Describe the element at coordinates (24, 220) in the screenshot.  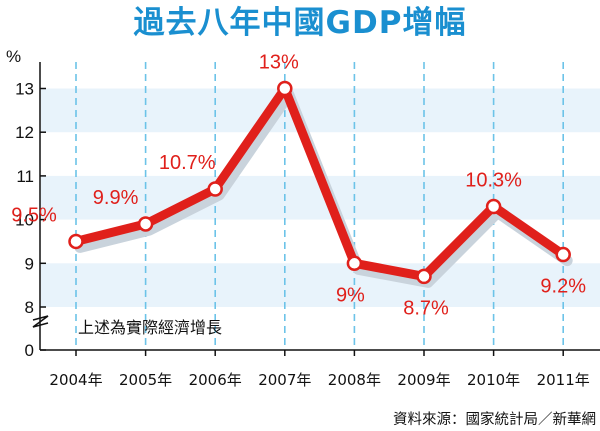
I see `y-tick-label: 10` at that location.